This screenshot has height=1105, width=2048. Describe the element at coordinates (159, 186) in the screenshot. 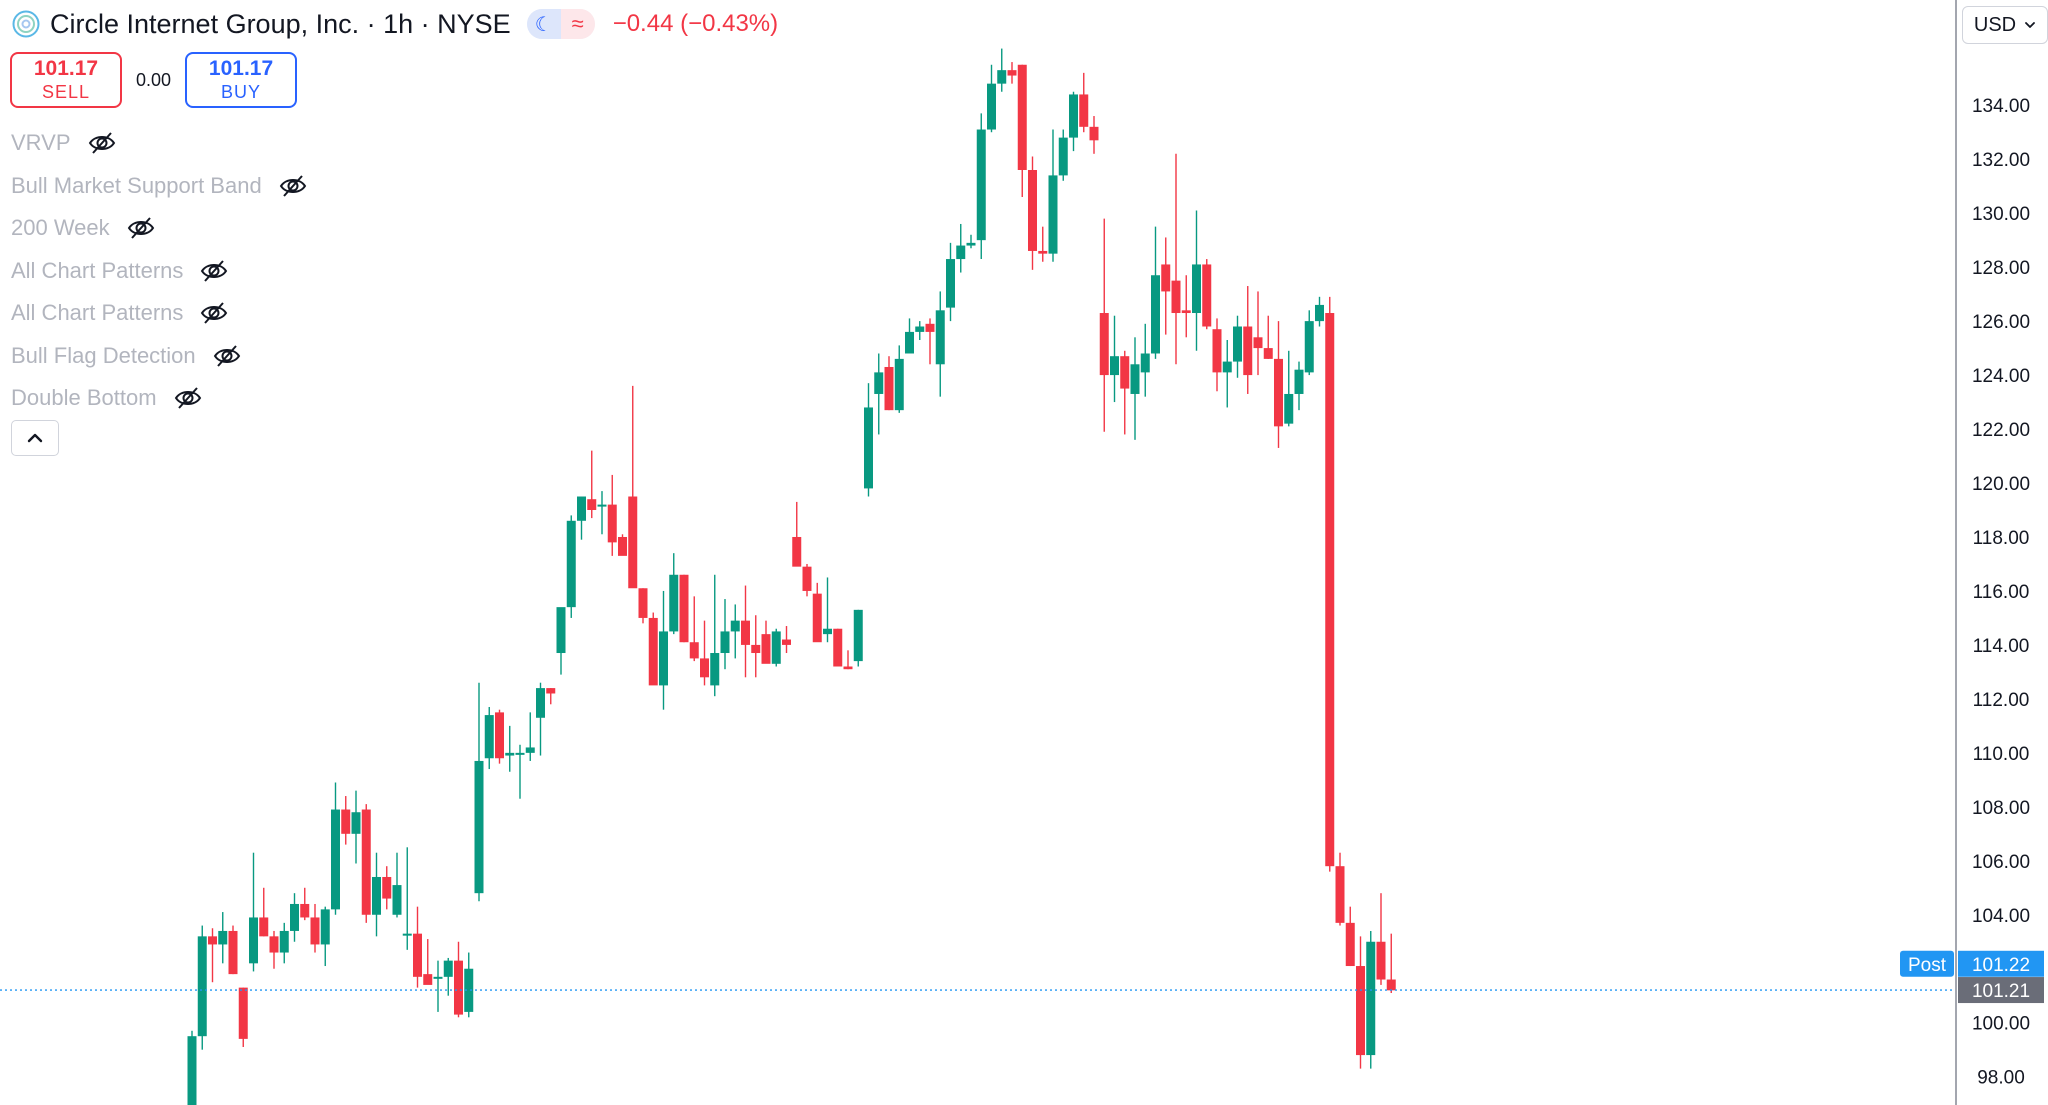

I see `indicator-row-bull-market-support-band: Bull Market Support Band` at that location.